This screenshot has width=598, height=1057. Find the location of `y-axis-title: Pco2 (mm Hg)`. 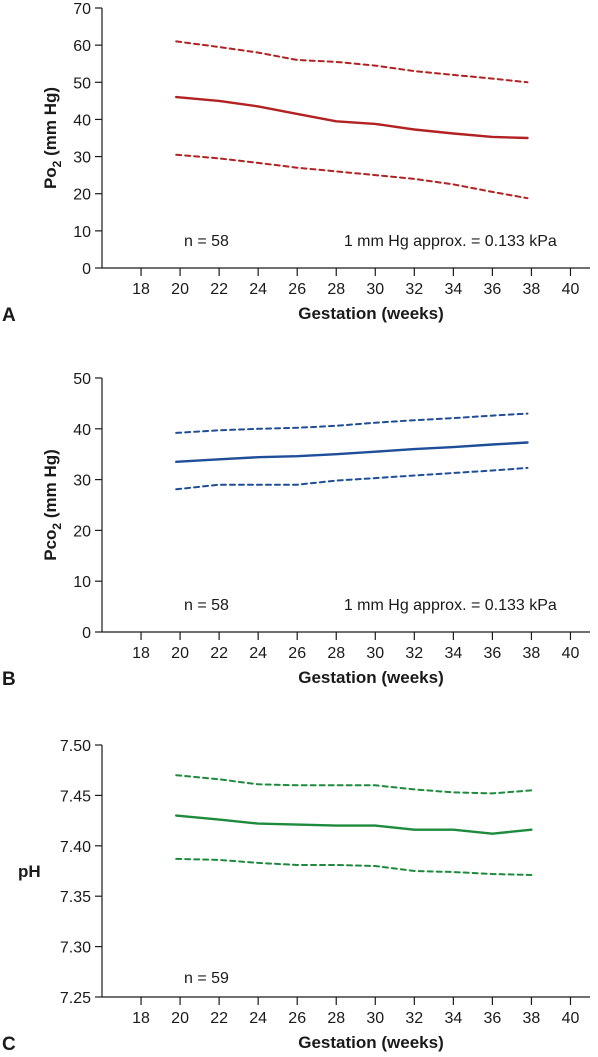

y-axis-title: Pco2 (mm Hg) is located at coordinates (52, 505).